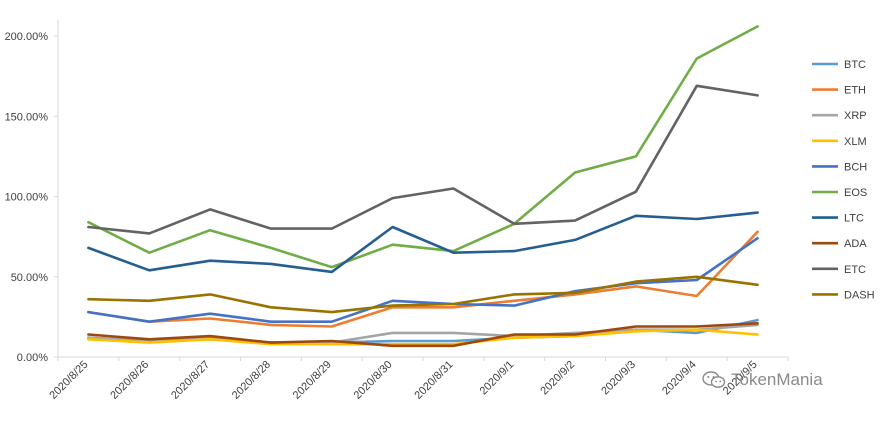 This screenshot has height=422, width=884. Describe the element at coordinates (855, 116) in the screenshot. I see `legend-label-xrp: XRP` at that location.